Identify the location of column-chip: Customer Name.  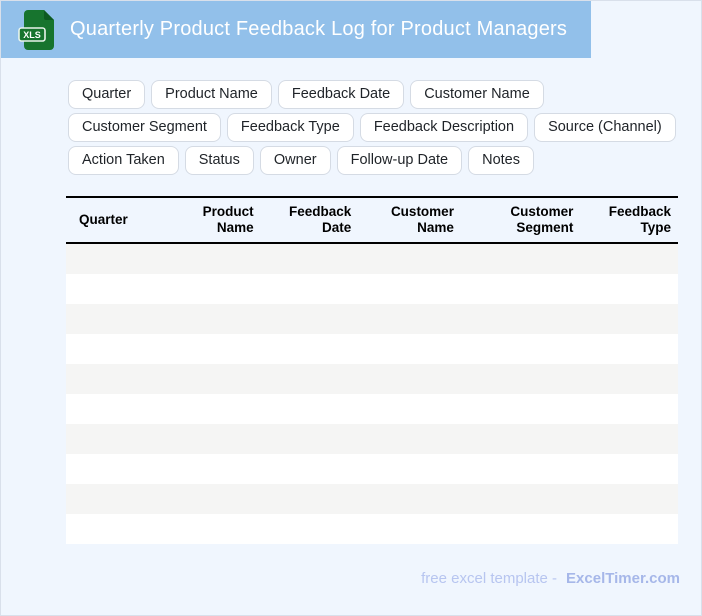
(477, 94).